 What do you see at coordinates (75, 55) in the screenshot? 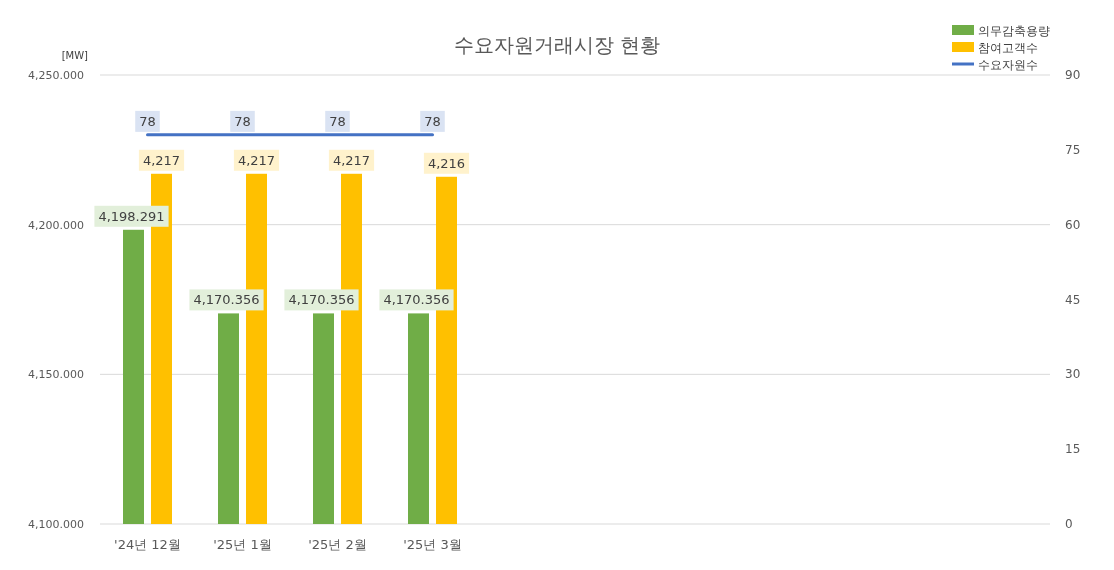
I see `y-axis-title: [MW]` at bounding box center [75, 55].